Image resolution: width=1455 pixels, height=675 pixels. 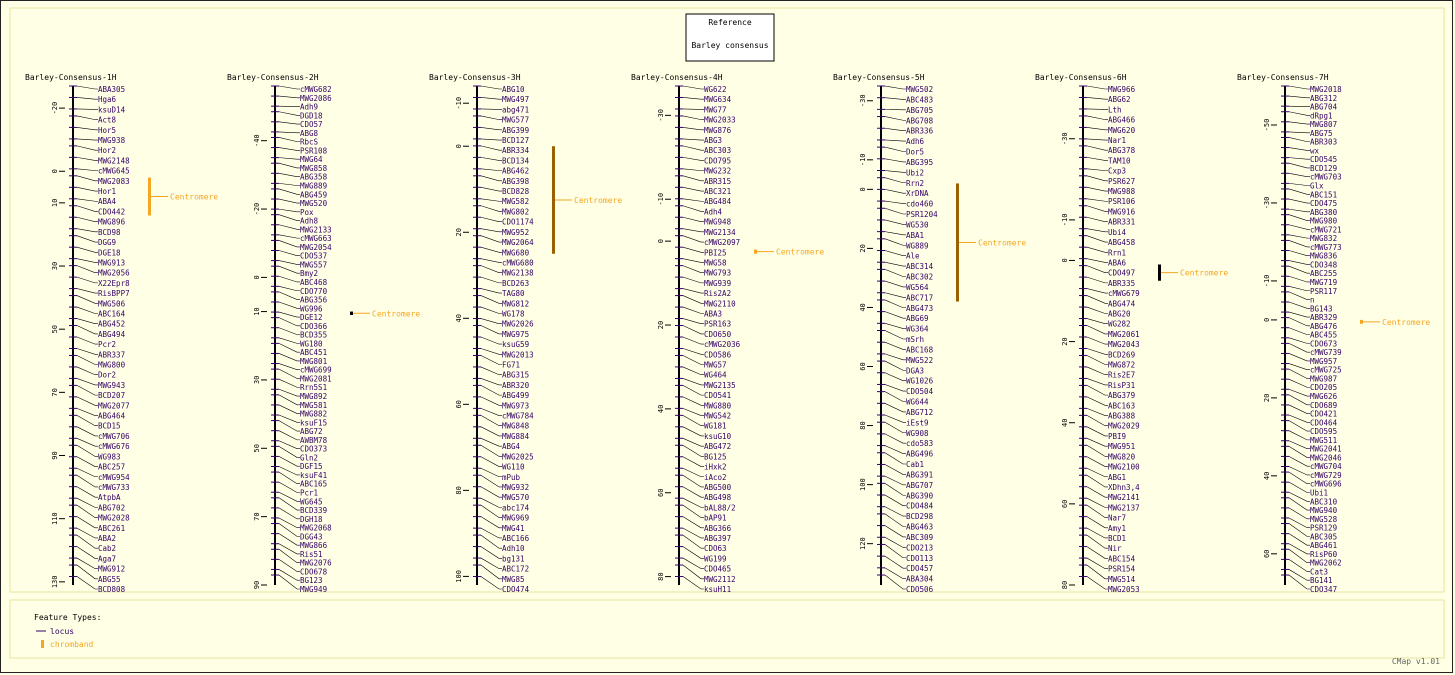 What do you see at coordinates (922, 214) in the screenshot?
I see `locus-label: PSR1204` at bounding box center [922, 214].